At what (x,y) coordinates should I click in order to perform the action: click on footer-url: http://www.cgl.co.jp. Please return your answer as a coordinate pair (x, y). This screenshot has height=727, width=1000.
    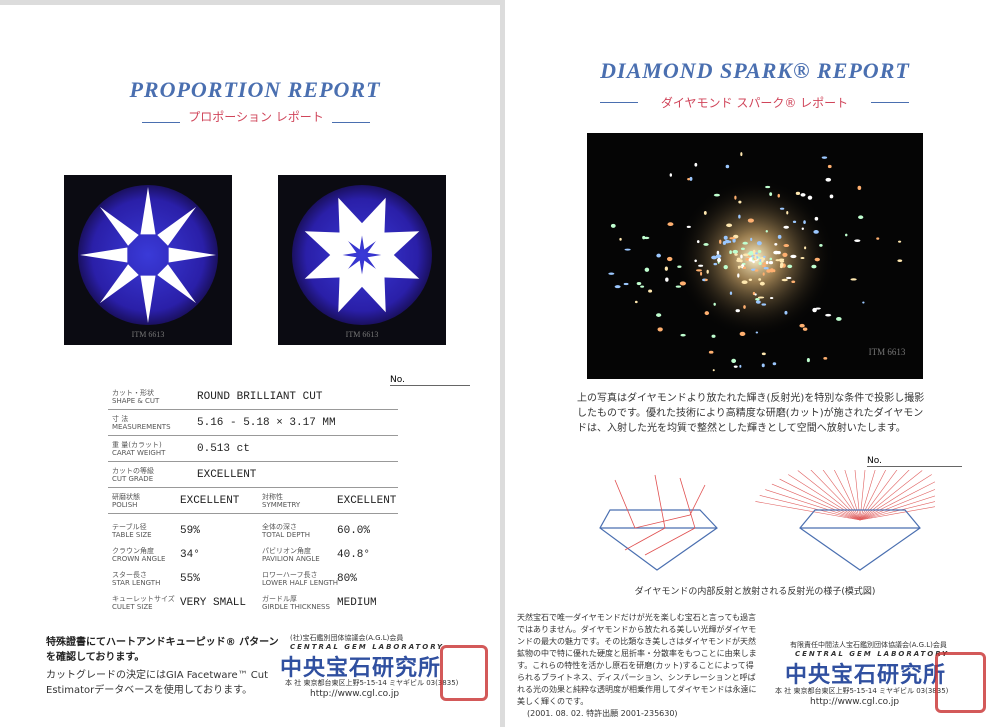
    Looking at the image, I should click on (355, 694).